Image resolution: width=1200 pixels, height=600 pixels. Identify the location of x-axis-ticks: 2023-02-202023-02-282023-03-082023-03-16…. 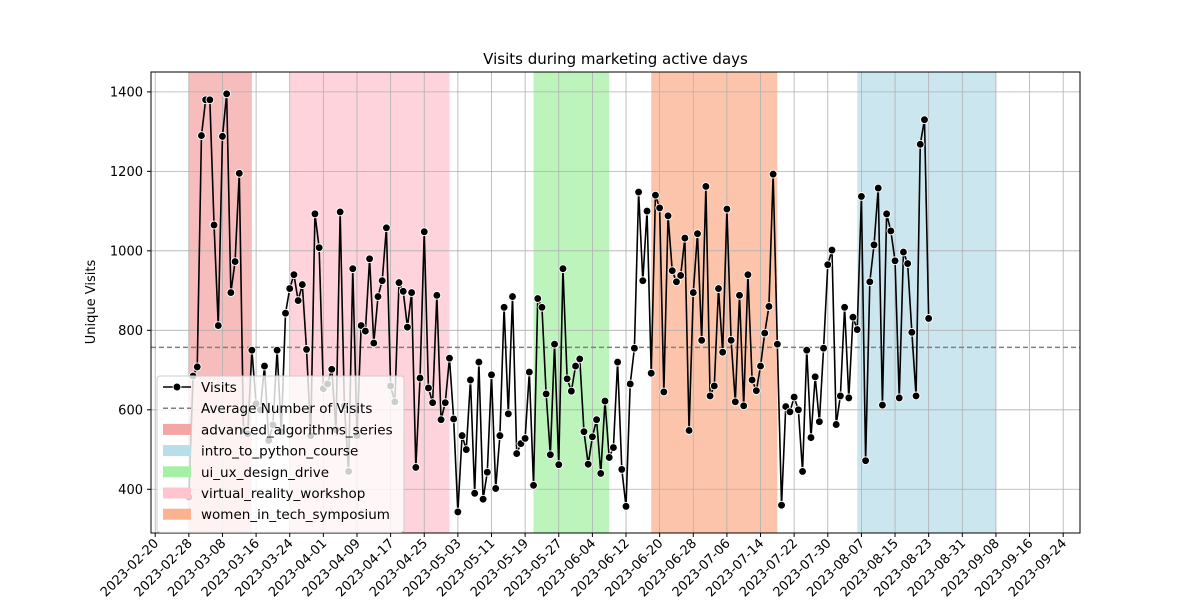
(584, 566).